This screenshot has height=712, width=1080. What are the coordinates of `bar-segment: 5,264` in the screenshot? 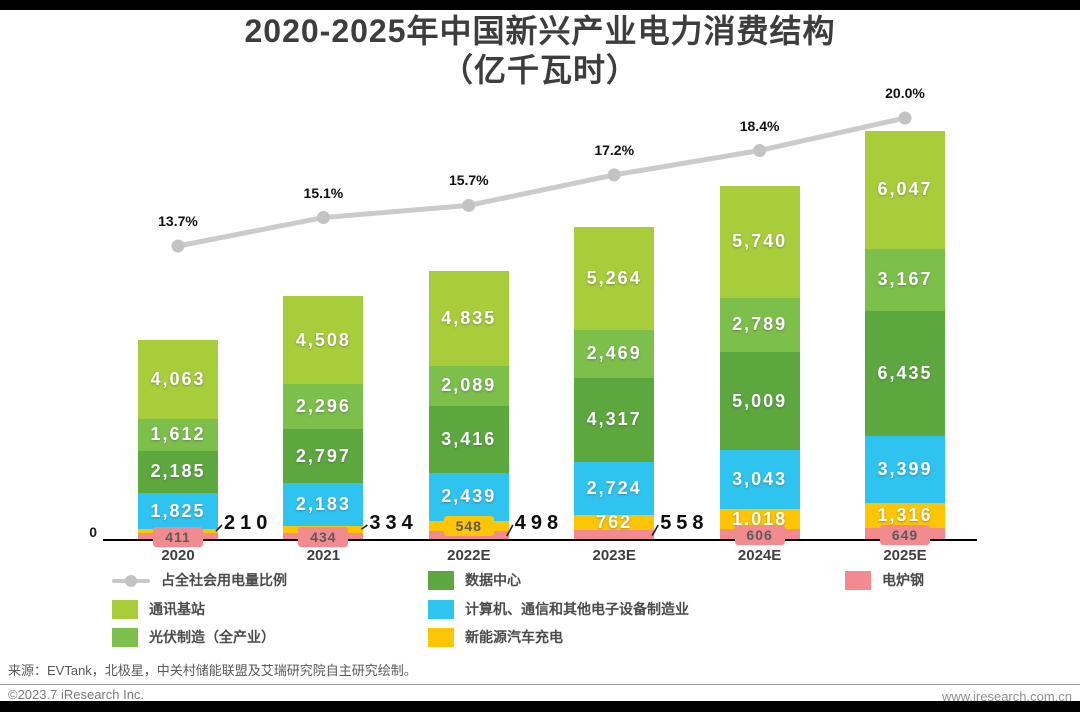 It's located at (614, 278).